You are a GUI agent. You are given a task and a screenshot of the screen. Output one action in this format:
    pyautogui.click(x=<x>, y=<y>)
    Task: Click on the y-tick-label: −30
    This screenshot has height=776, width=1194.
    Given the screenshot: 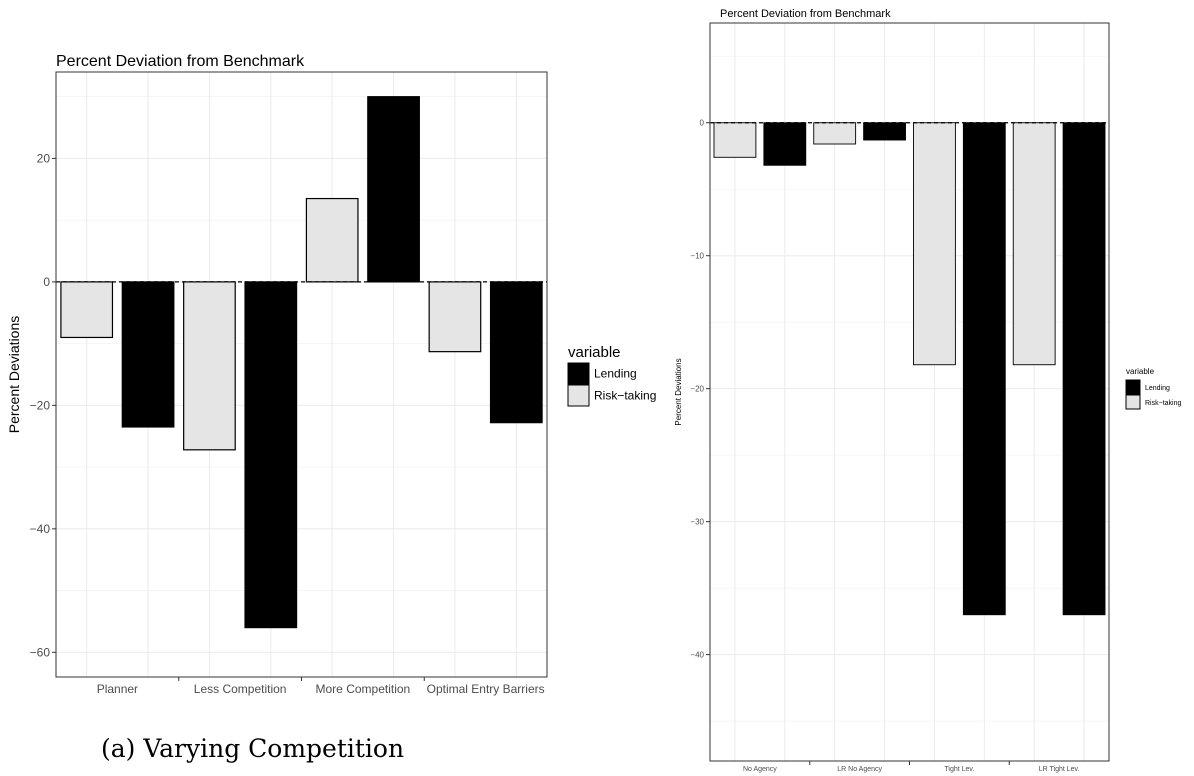 What is the action you would take?
    pyautogui.click(x=697, y=521)
    